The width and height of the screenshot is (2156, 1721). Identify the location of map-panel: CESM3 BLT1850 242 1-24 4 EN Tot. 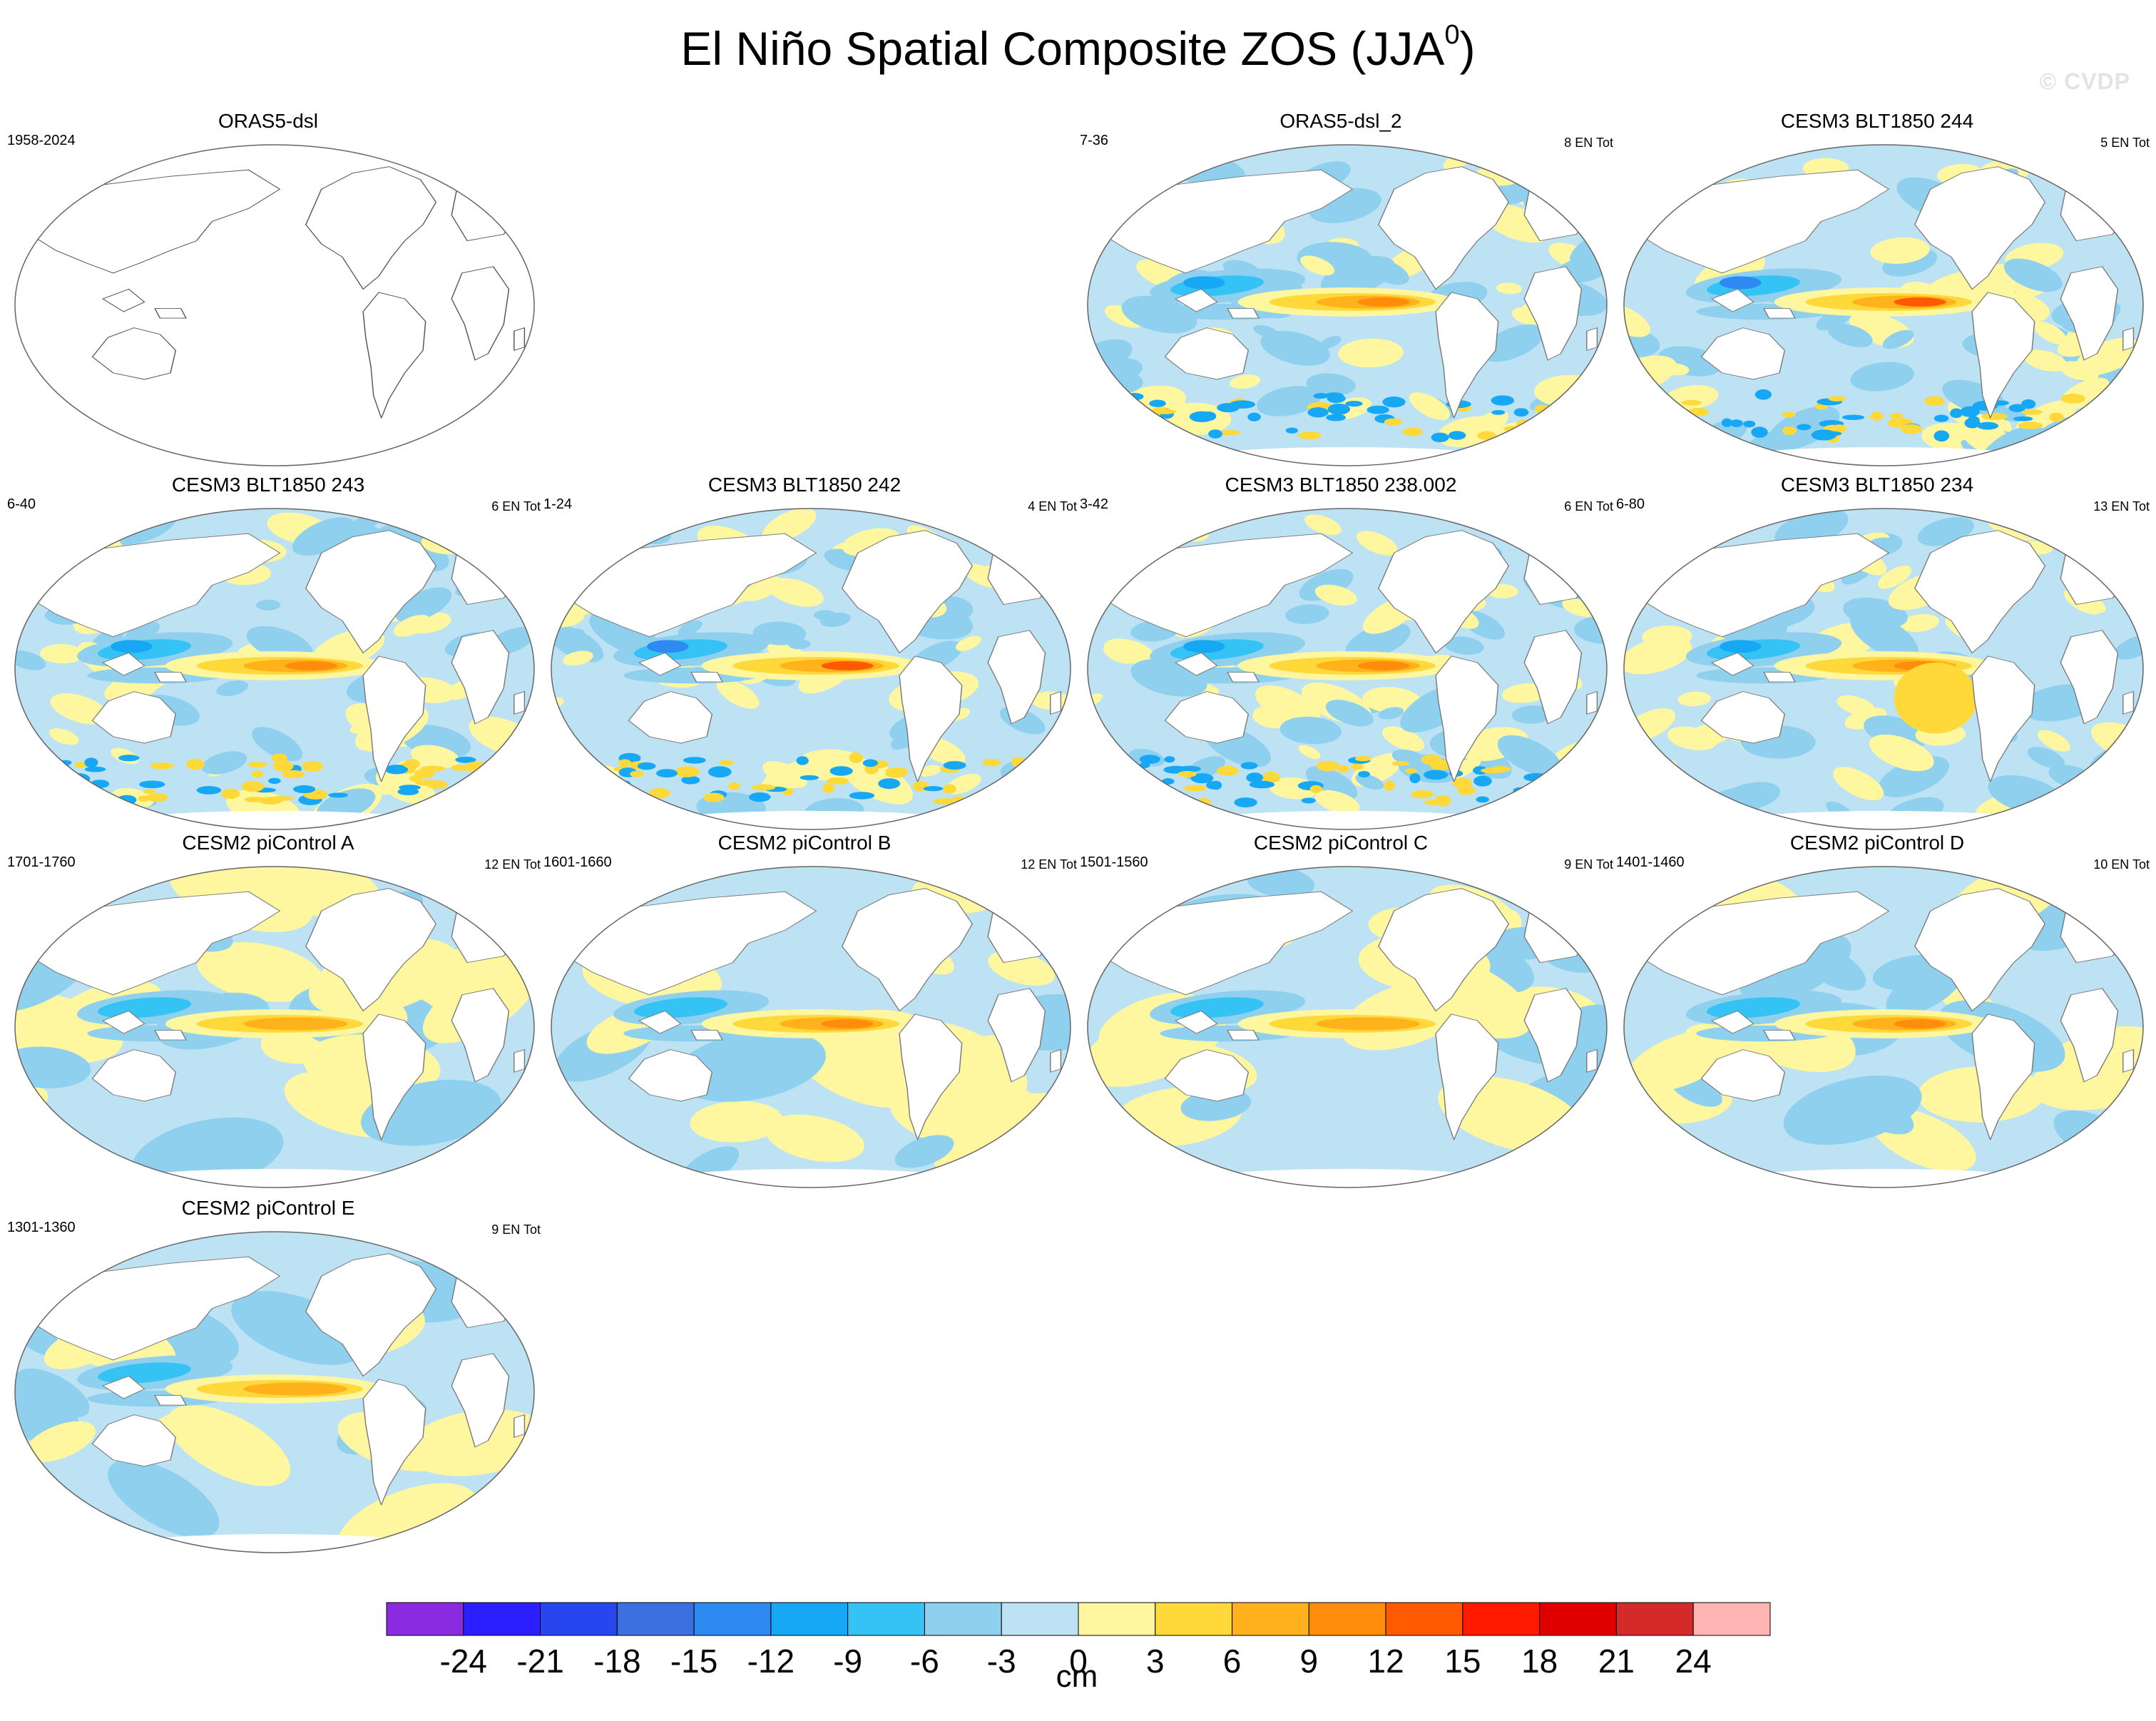
(806, 651).